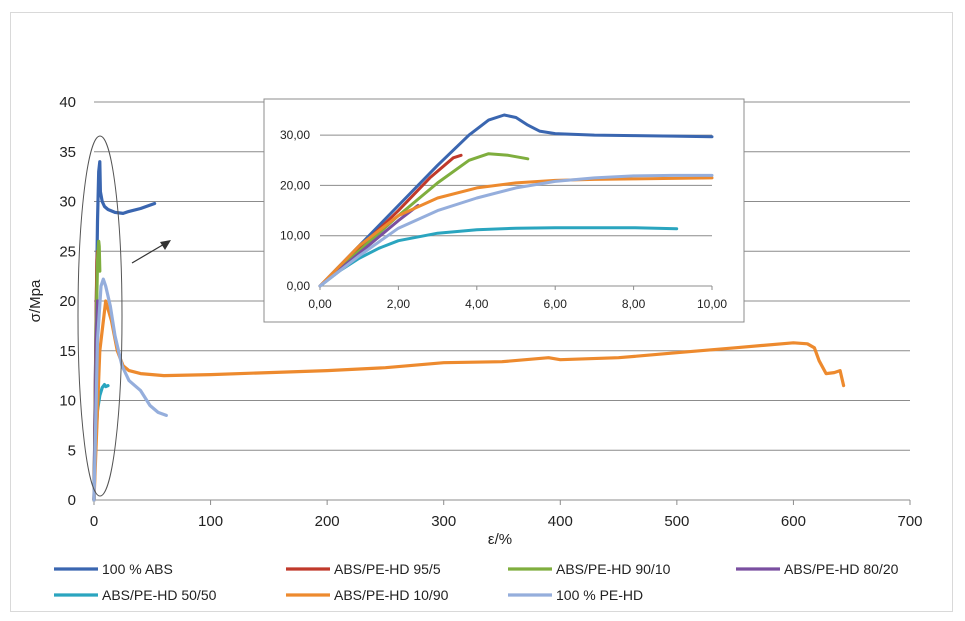  Describe the element at coordinates (613, 569) in the screenshot. I see `legend-label: ABS/PE-HD 90/10` at that location.